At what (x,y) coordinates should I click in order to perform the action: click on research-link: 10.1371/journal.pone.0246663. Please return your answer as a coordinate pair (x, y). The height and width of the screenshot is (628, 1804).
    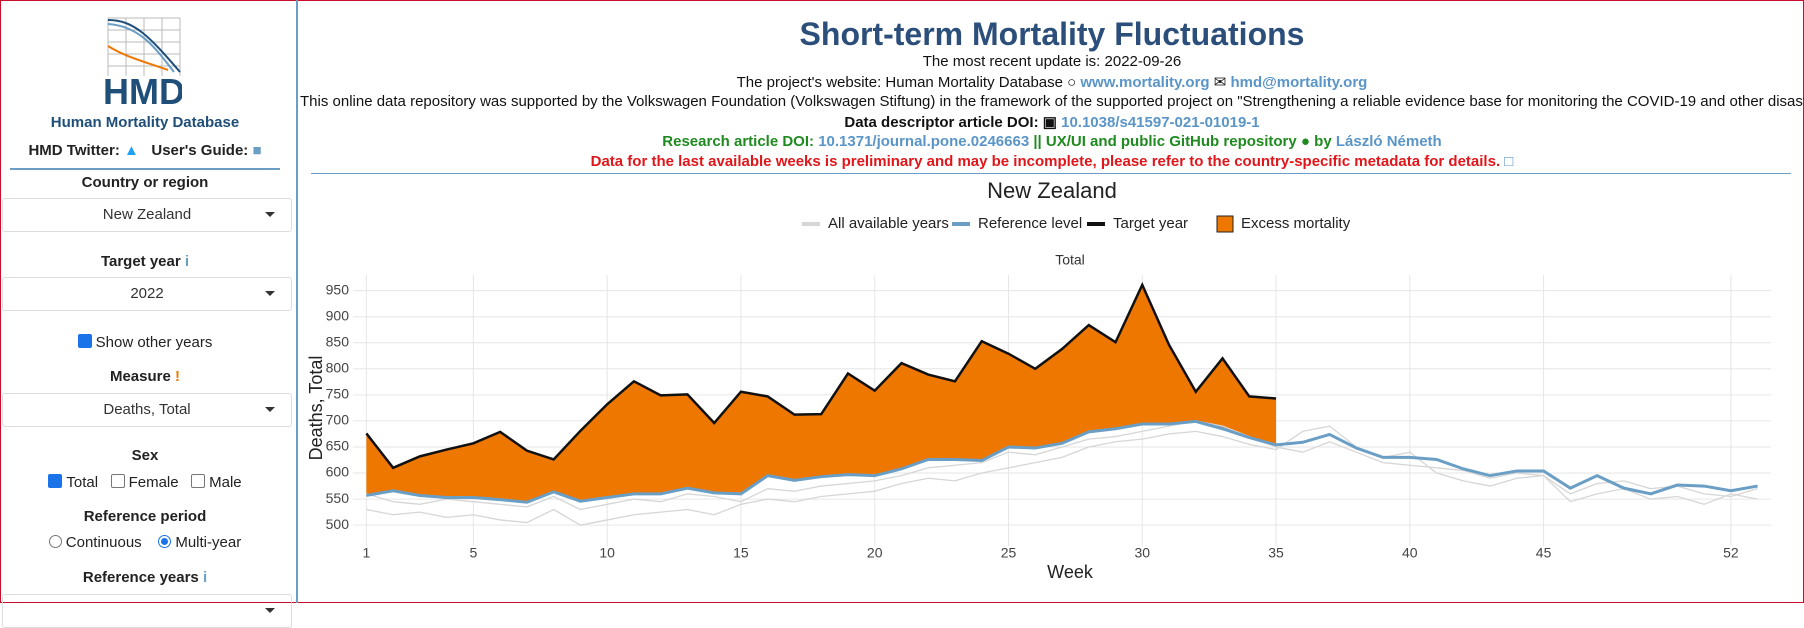
    Looking at the image, I should click on (924, 141).